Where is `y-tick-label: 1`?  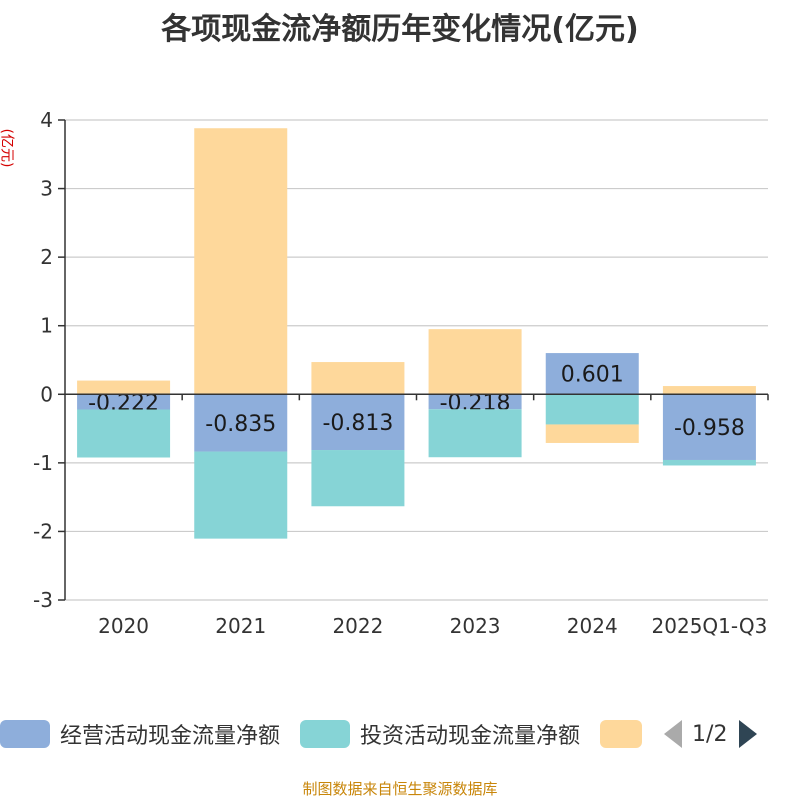 y-tick-label: 1 is located at coordinates (46, 326).